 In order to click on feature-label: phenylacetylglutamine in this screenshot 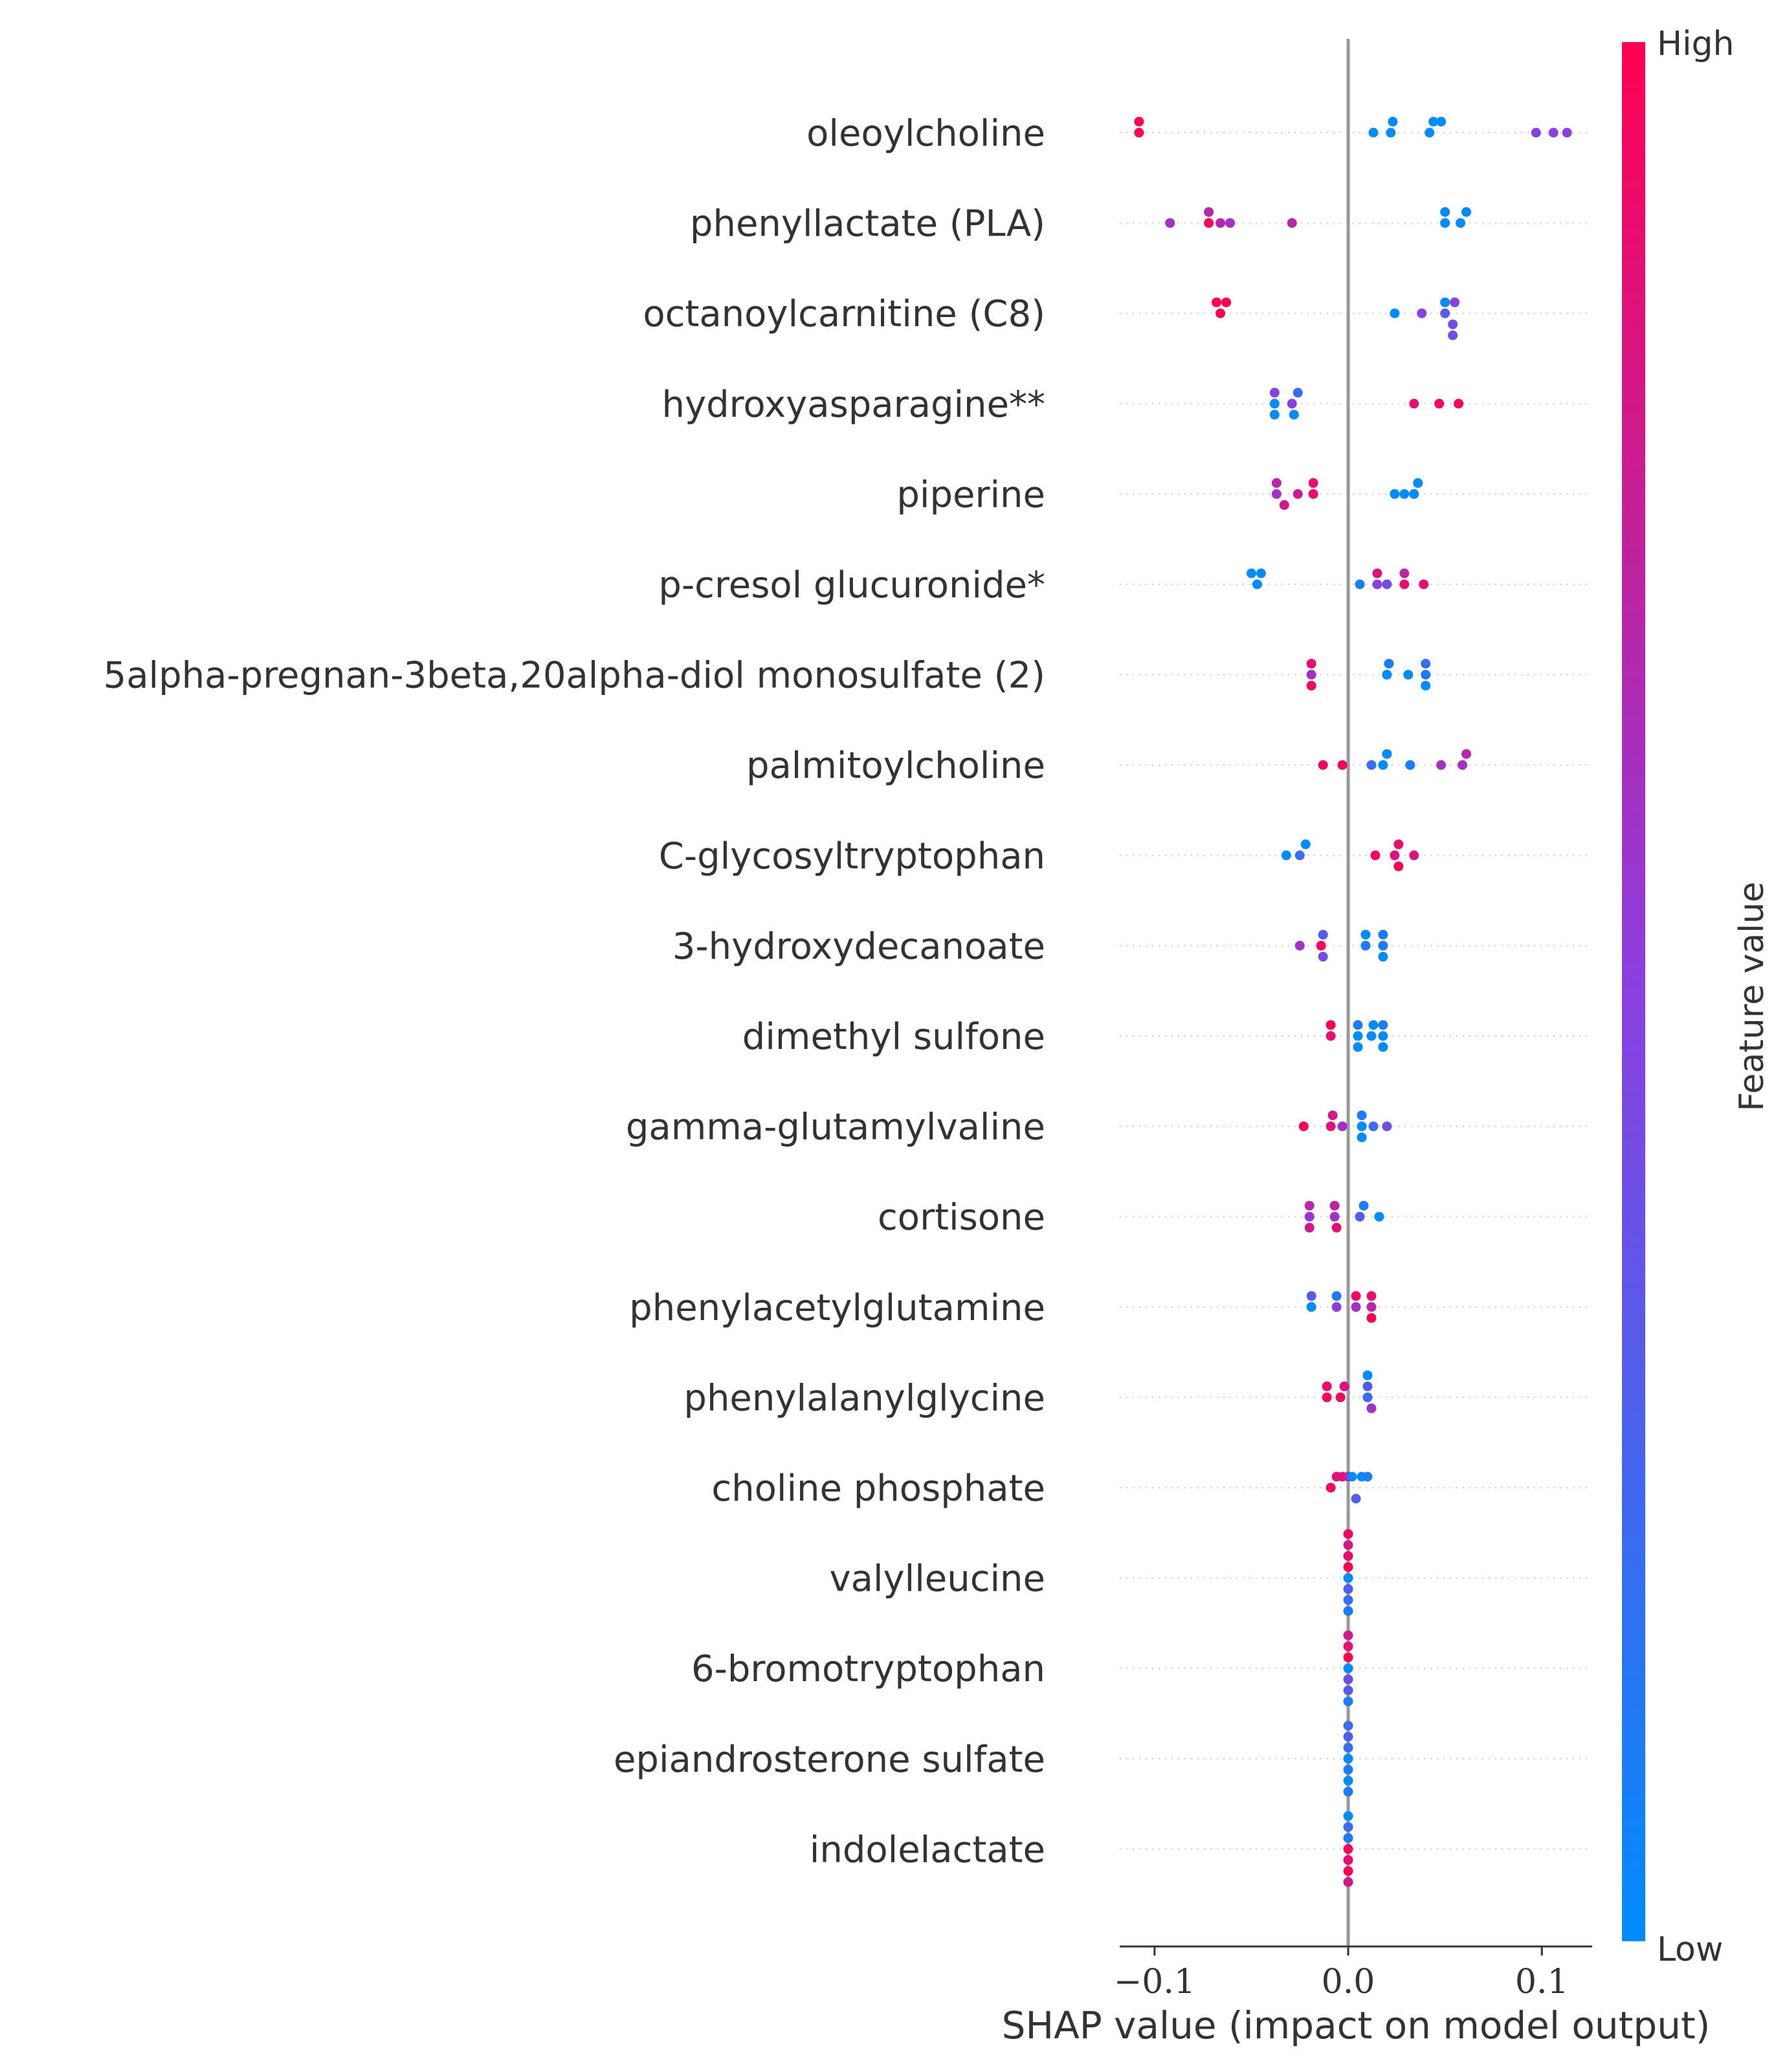, I will do `click(837, 1308)`.